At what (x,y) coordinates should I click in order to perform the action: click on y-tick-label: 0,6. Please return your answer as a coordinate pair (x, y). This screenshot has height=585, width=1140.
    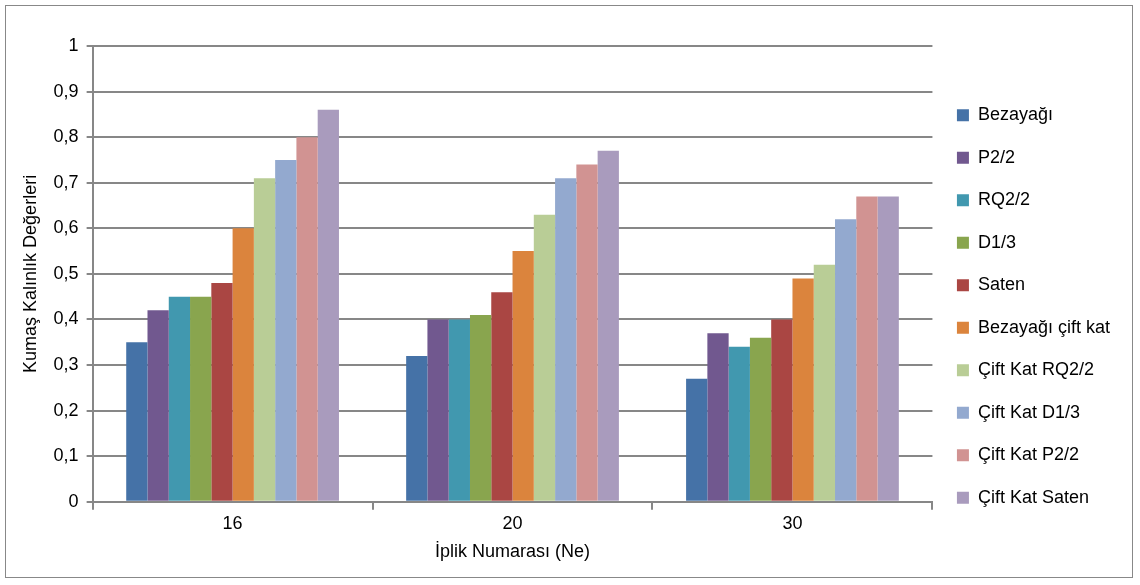
    Looking at the image, I should click on (66, 227).